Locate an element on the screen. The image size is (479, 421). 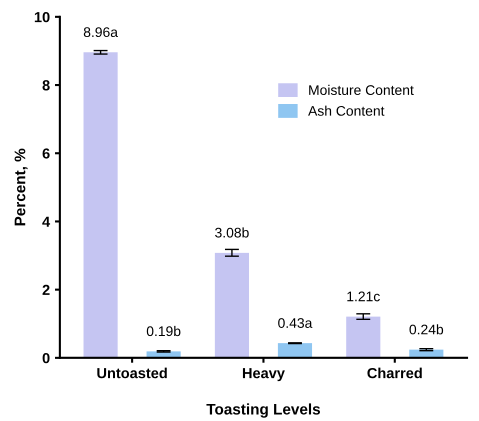
y-tick-label: 2 is located at coordinates (46, 289).